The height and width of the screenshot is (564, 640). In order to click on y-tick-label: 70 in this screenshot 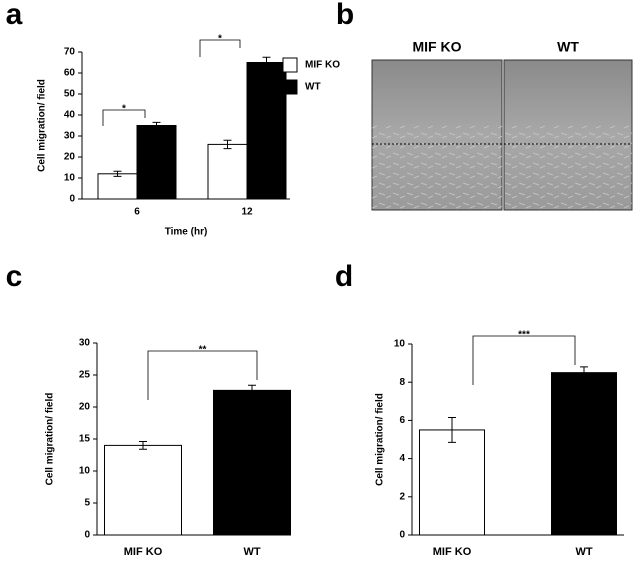, I will do `click(70, 52)`.